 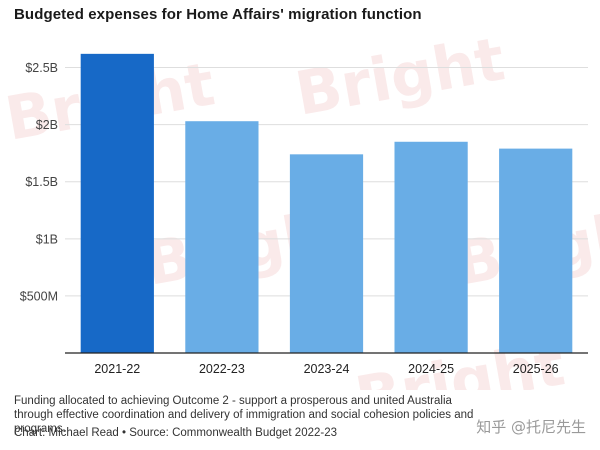 What do you see at coordinates (41, 182) in the screenshot?
I see `y-tick-label: $1.5B` at bounding box center [41, 182].